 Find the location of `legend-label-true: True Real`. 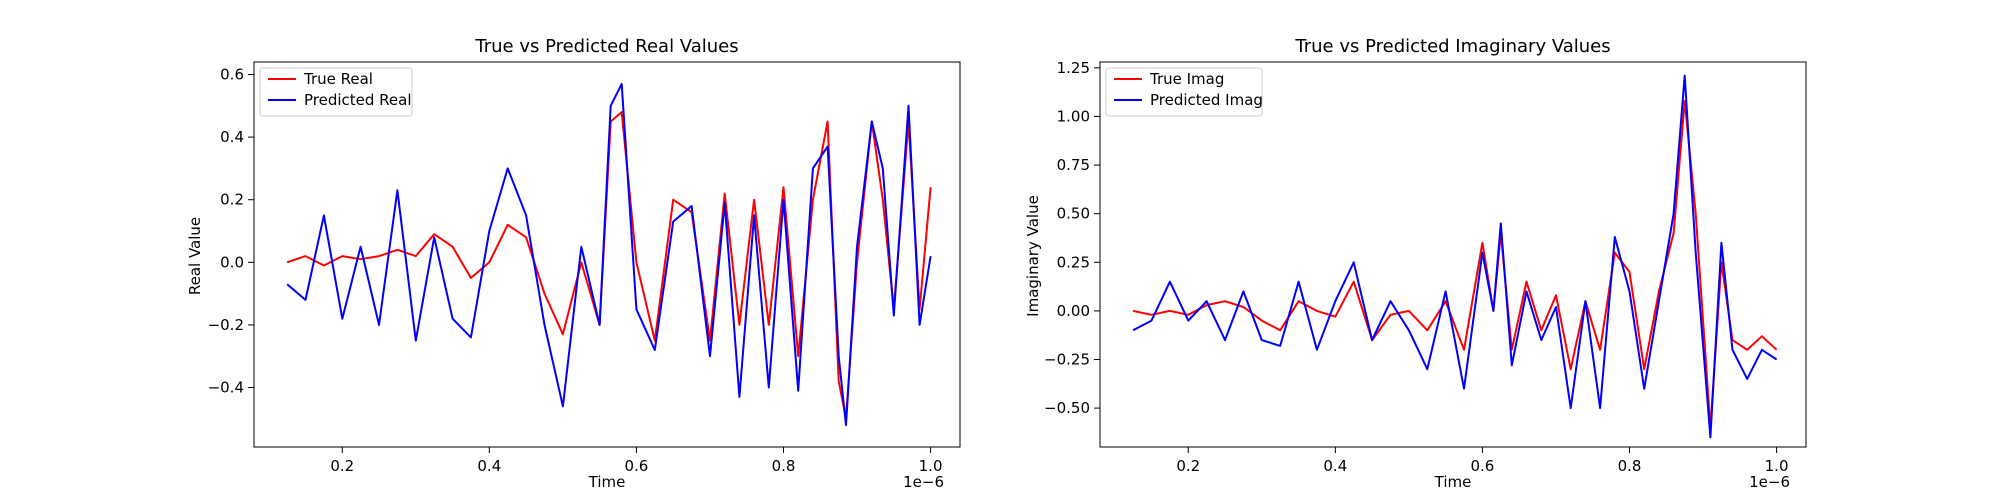

legend-label-true: True Real is located at coordinates (338, 79).